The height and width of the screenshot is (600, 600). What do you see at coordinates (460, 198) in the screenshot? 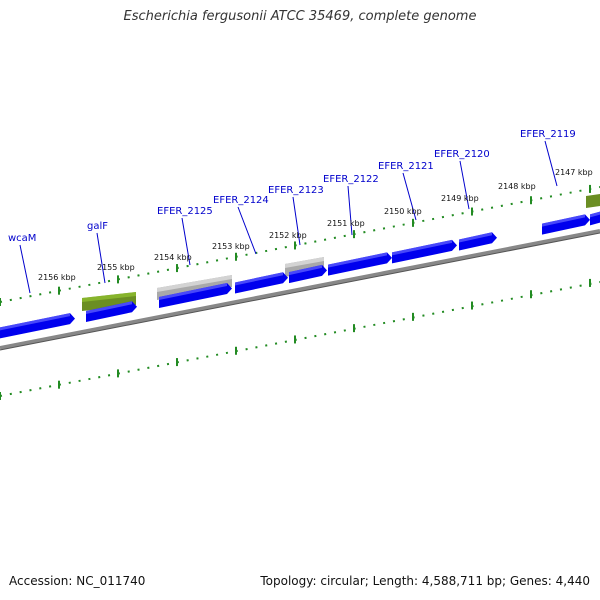
I see `kbp-tick-label: 2149 kbp` at bounding box center [460, 198].